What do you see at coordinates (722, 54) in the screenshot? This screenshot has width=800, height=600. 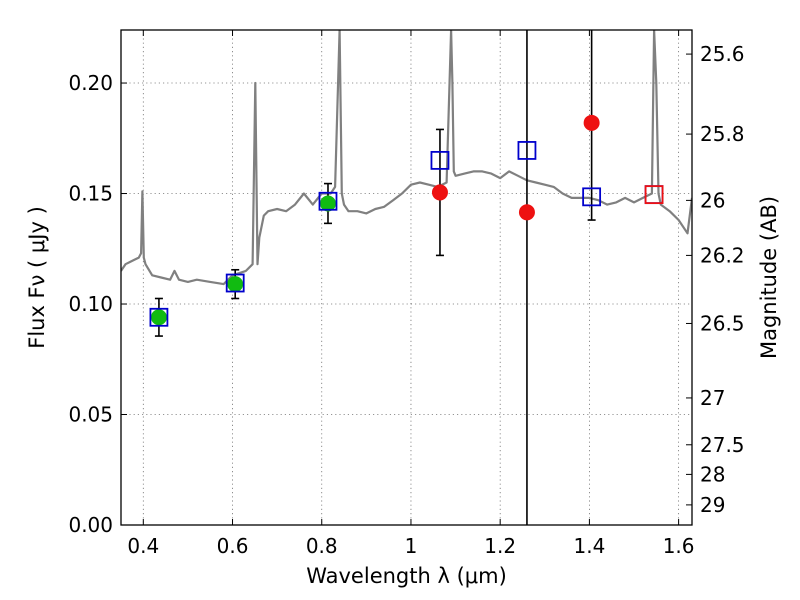 I see `right-tick-label: 25.6` at bounding box center [722, 54].